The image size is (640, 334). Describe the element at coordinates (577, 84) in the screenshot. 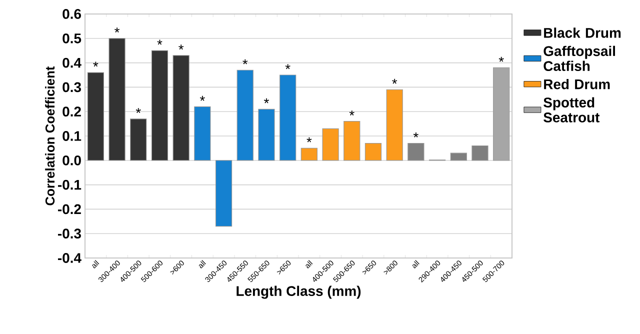

I see `legend-label: Red Drum` at that location.